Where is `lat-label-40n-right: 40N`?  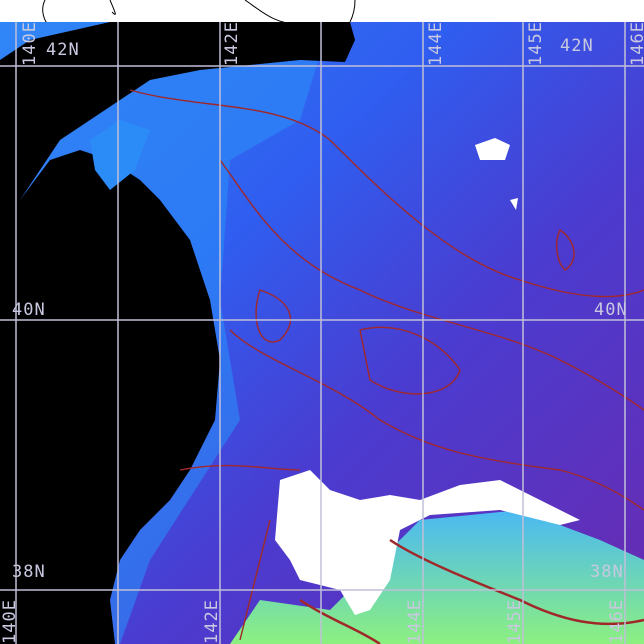 lat-label-40n-right: 40N is located at coordinates (611, 310).